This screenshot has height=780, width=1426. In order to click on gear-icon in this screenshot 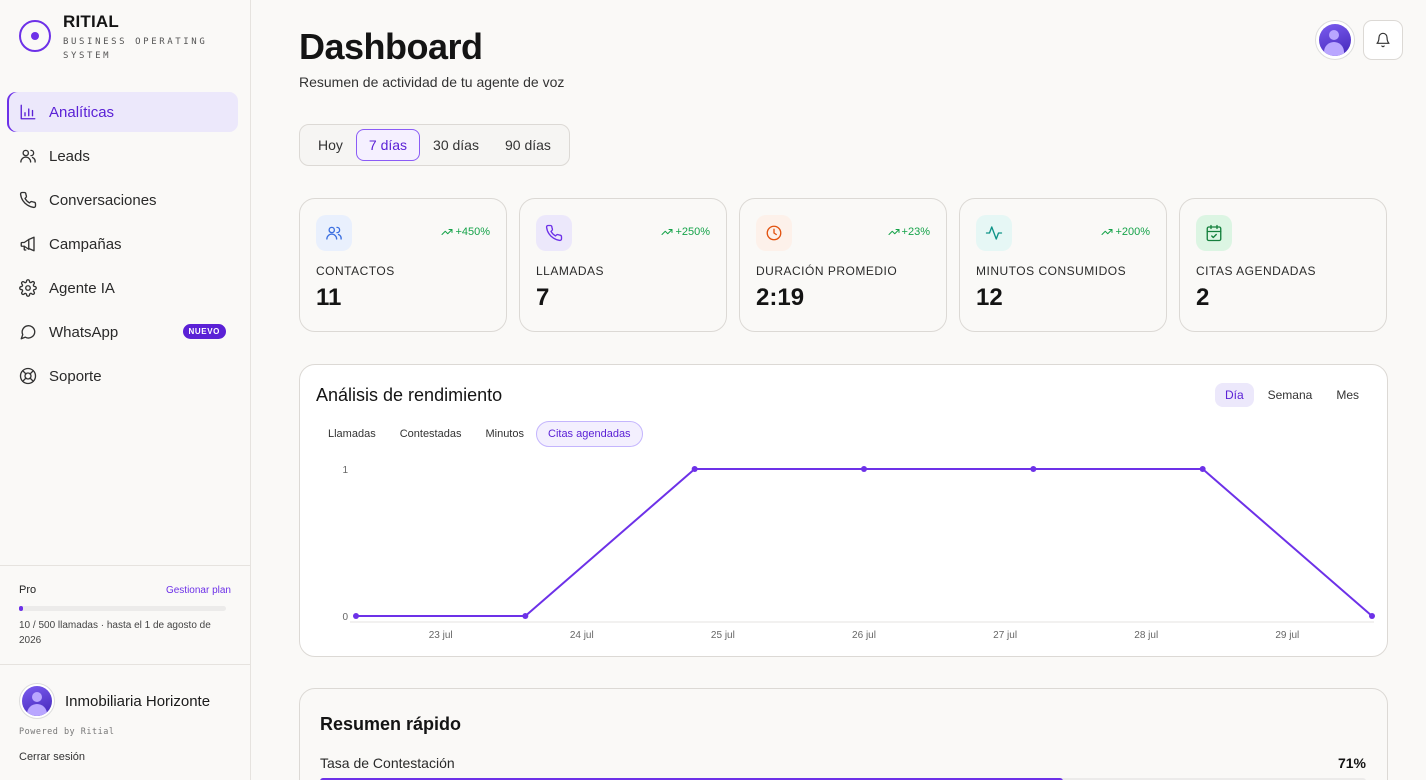, I will do `click(28, 288)`.